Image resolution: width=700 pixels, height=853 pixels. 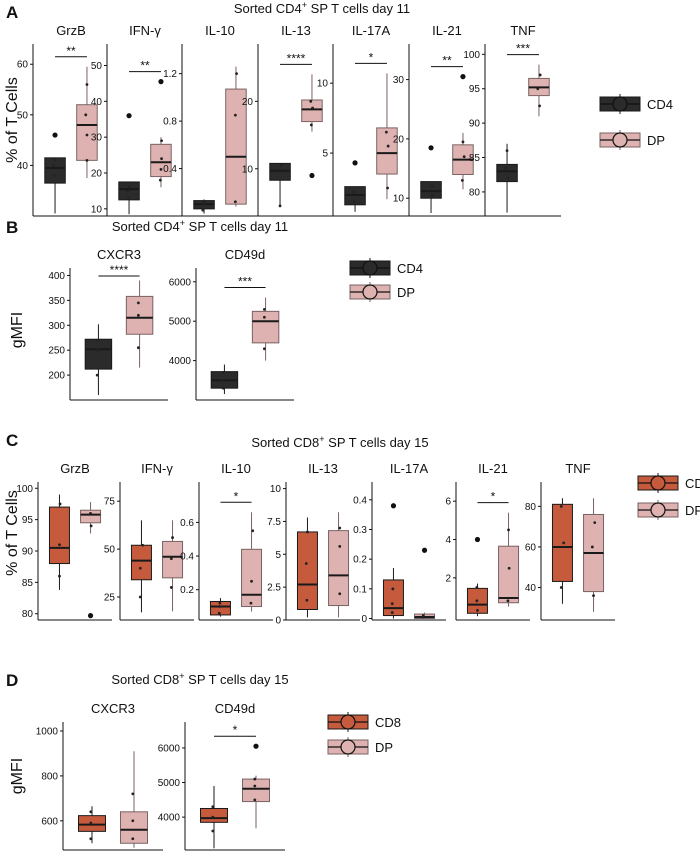 I want to click on legend-item-cd8: CD8, so click(x=668, y=483).